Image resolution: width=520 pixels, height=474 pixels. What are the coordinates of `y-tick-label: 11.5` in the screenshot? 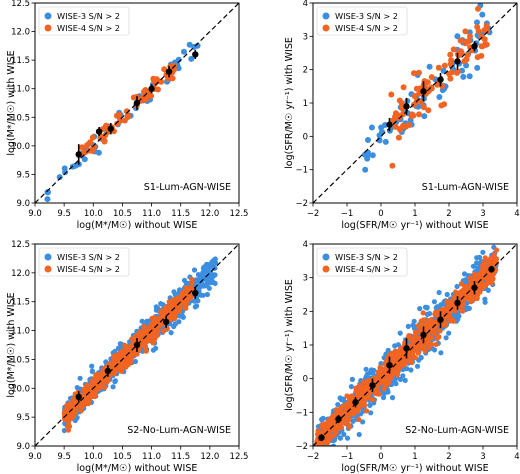 It's located at (20, 303).